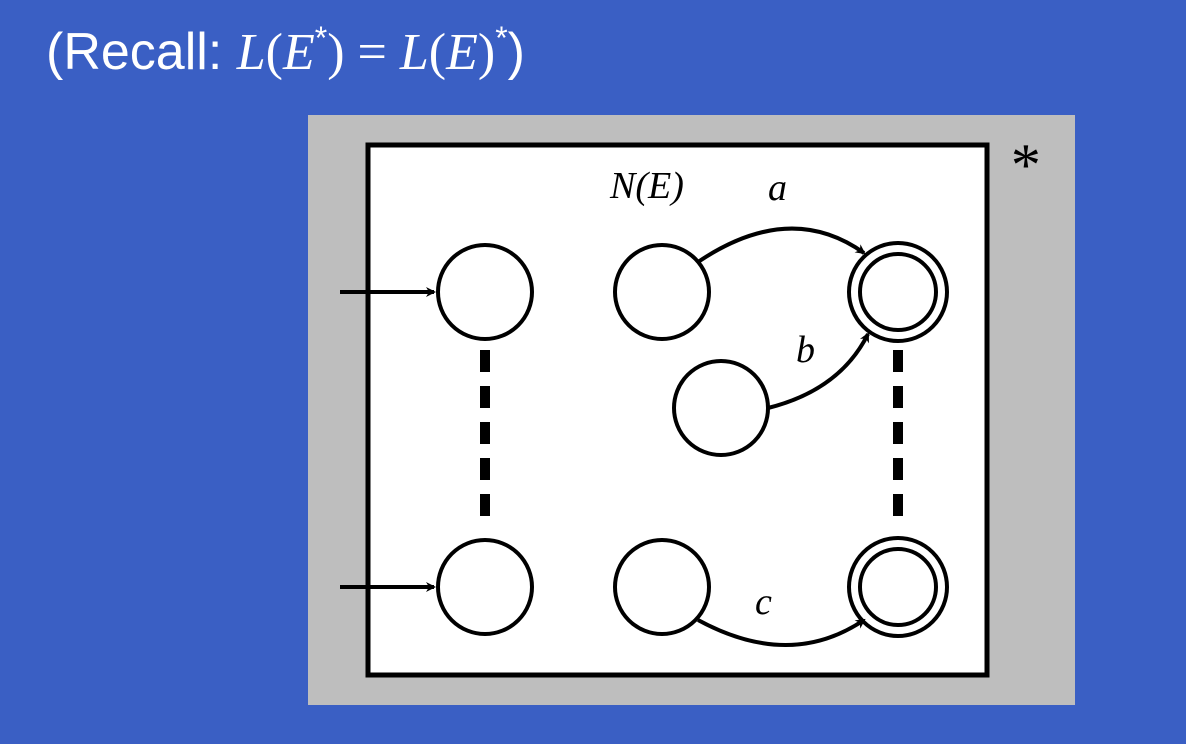  What do you see at coordinates (777, 188) in the screenshot?
I see `edge-label-a: a` at bounding box center [777, 188].